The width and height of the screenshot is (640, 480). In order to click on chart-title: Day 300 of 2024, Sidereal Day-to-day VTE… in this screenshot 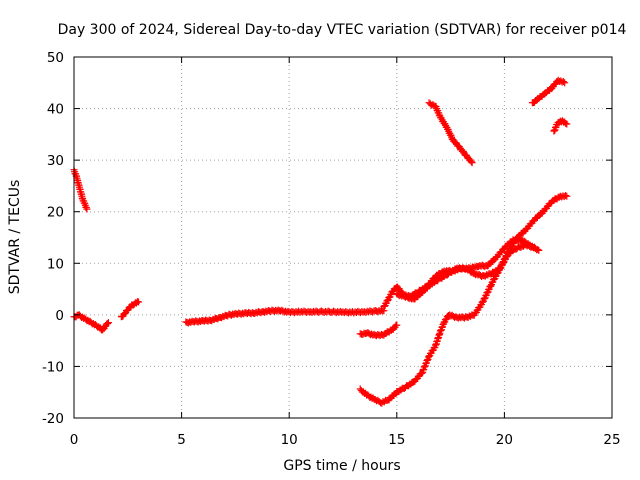, I will do `click(342, 30)`.